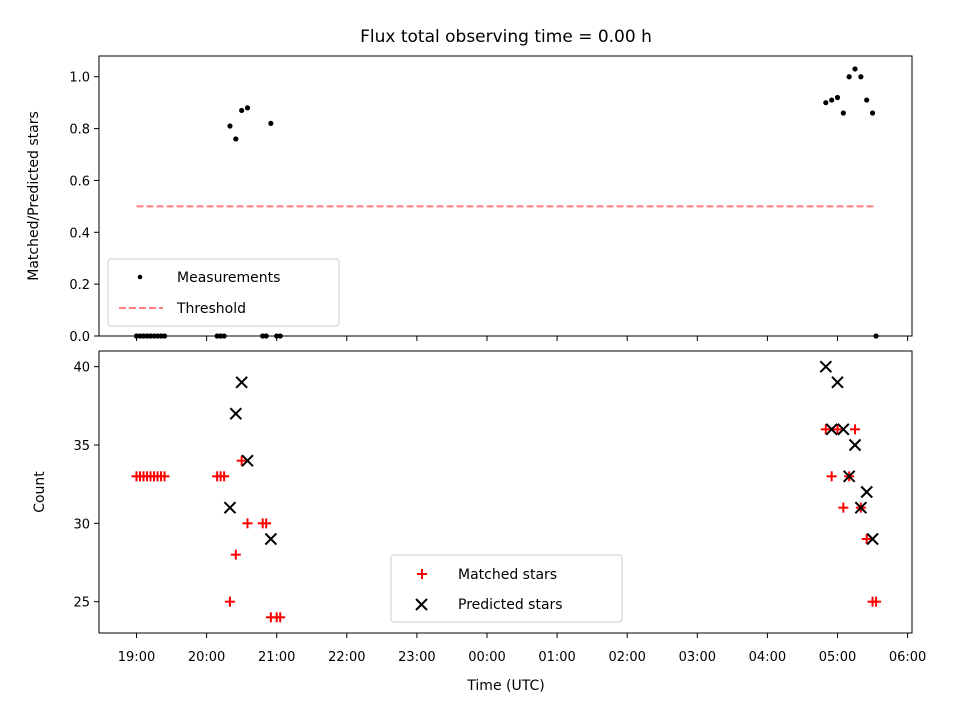  What do you see at coordinates (346, 657) in the screenshot?
I see `xtick-label: 22:00` at bounding box center [346, 657].